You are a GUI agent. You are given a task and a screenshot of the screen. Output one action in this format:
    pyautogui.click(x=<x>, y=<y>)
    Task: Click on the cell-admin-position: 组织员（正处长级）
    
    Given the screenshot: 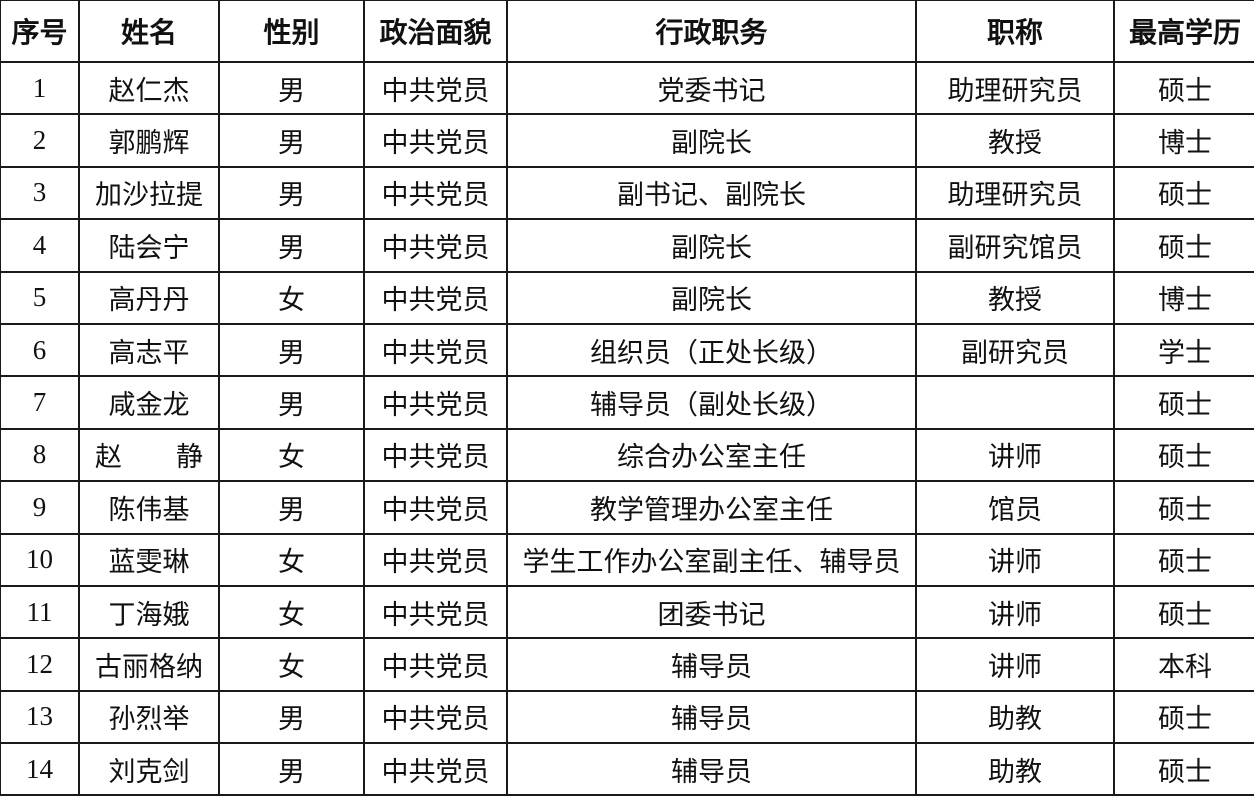 What is the action you would take?
    pyautogui.click(x=711, y=350)
    